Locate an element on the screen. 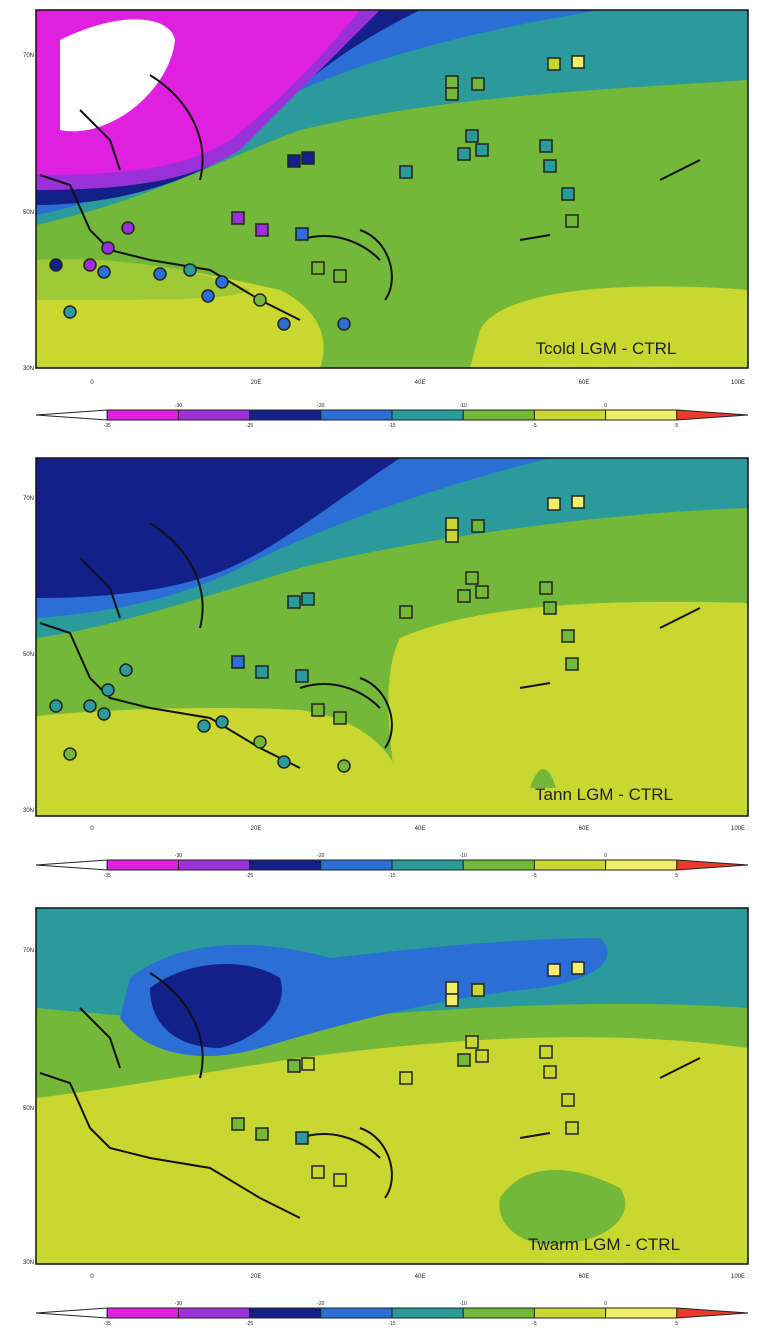 The image size is (762, 1336). colorbar-1: -30 -20 -10 0 -35 -25 -15 -5 5 is located at coordinates (381, 418).